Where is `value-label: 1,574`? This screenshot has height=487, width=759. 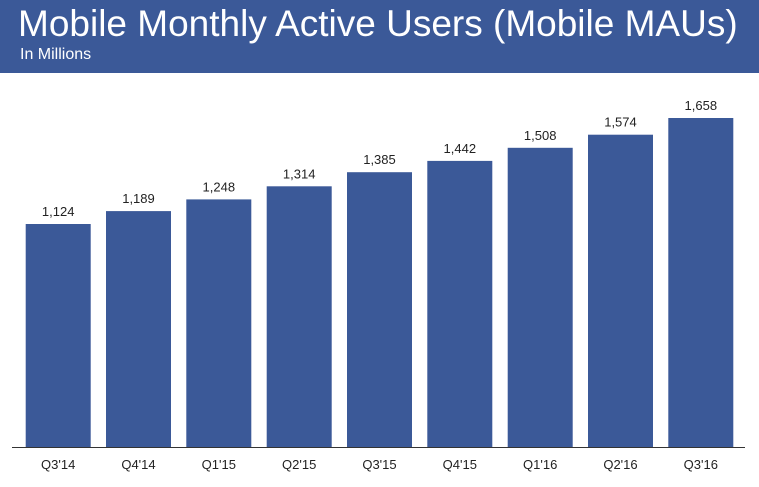
value-label: 1,574 is located at coordinates (620, 122).